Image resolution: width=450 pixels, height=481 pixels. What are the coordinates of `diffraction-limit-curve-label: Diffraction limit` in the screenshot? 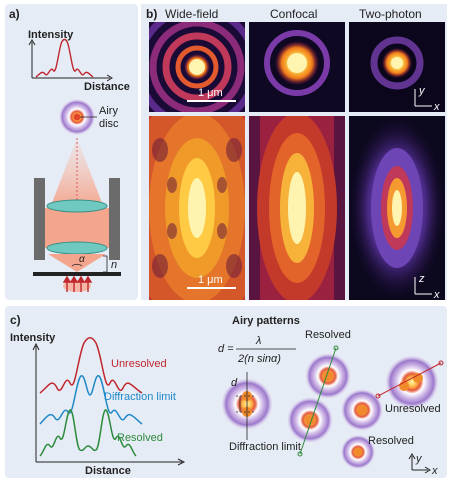 It's located at (140, 397).